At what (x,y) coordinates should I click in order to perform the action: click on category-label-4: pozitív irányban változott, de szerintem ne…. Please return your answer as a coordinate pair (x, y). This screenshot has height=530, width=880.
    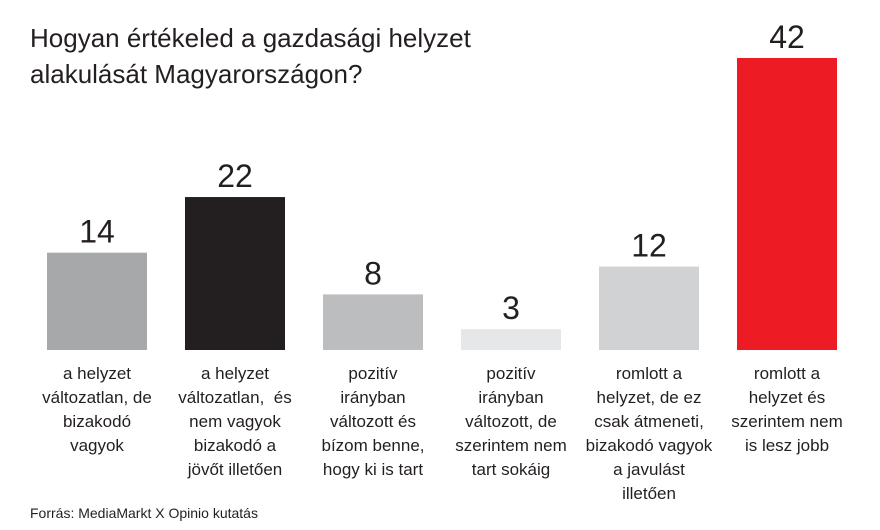
    Looking at the image, I should click on (511, 422).